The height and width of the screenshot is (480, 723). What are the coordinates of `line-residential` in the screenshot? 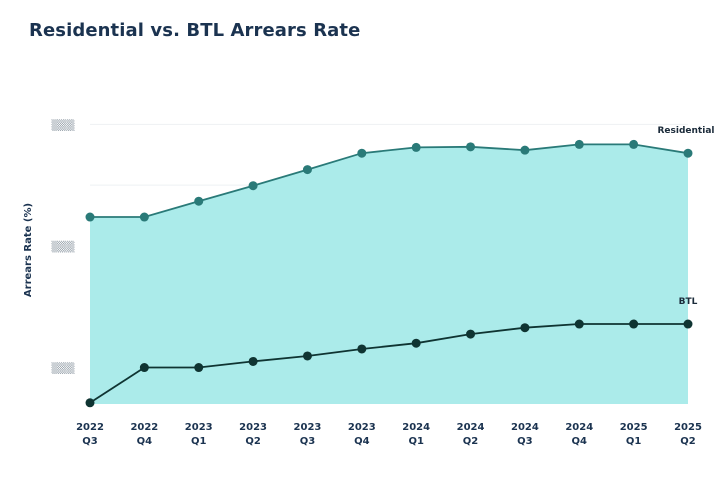 It's located at (389, 180).